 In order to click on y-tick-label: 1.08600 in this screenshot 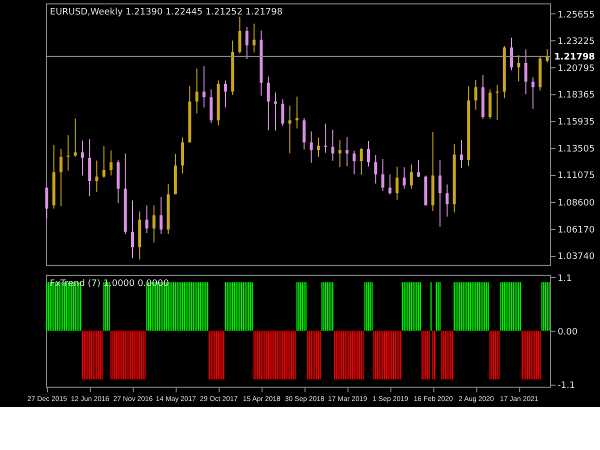, I will do `click(576, 203)`.